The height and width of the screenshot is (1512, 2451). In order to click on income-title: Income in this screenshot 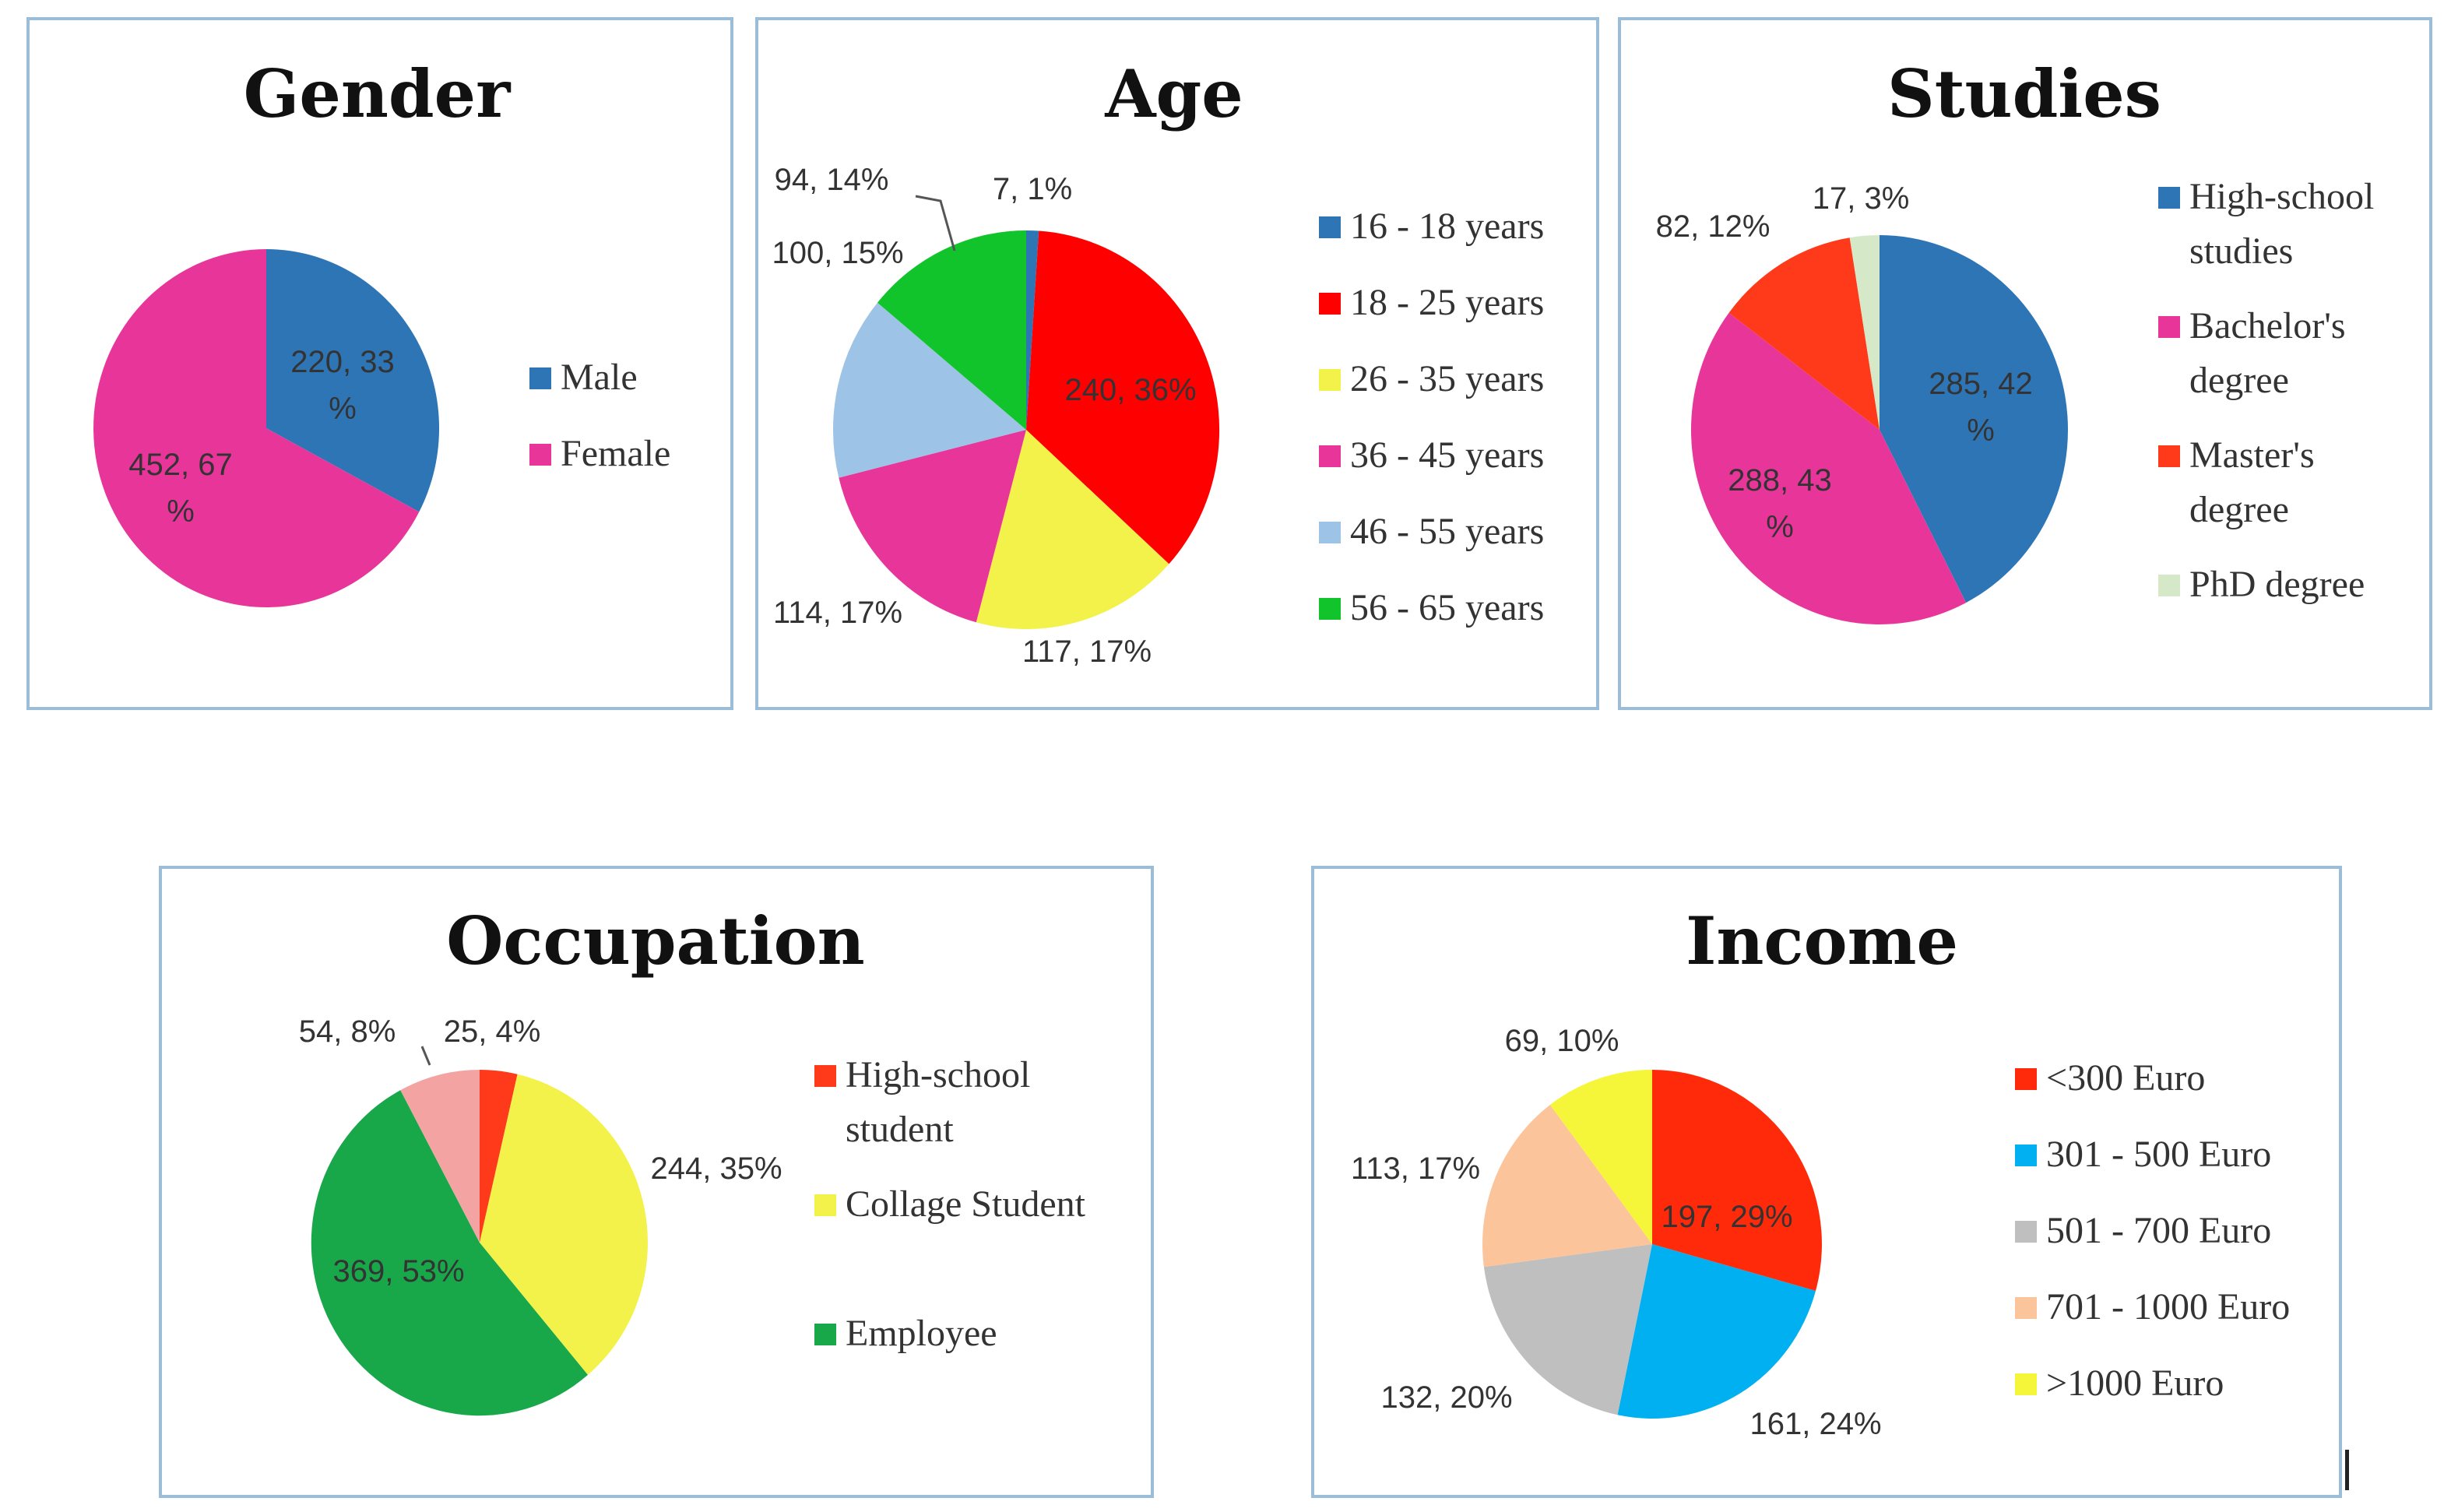, I will do `click(1822, 940)`.